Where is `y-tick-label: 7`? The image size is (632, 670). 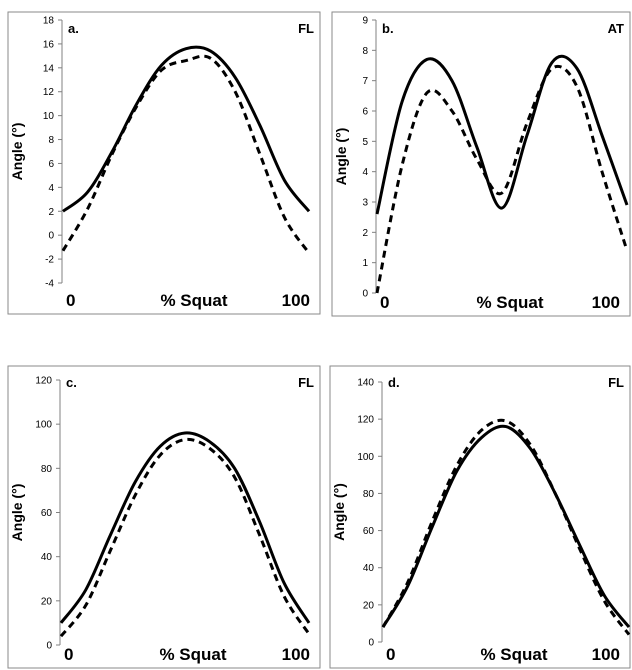 y-tick-label: 7 is located at coordinates (365, 81).